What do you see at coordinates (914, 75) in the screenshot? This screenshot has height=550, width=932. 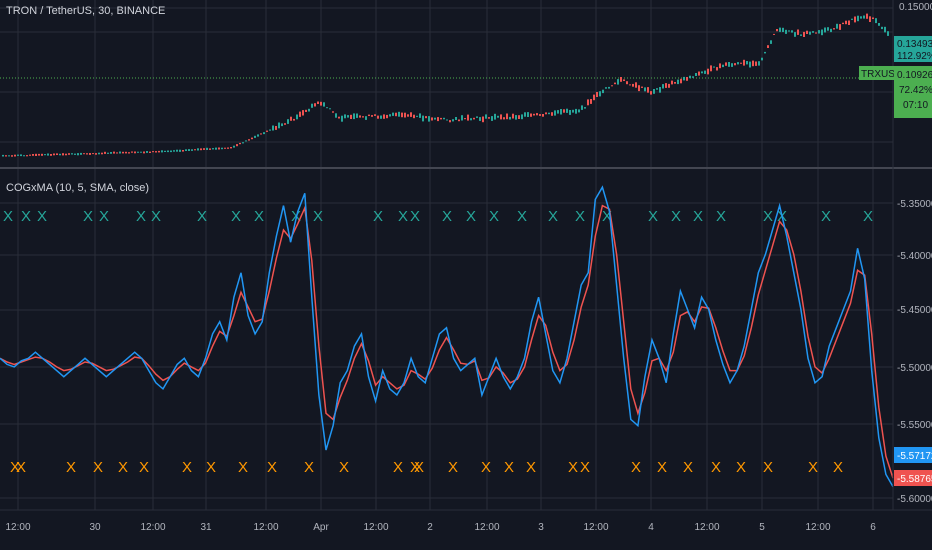 I see `symbol-badge-value: 0.10926` at bounding box center [914, 75].